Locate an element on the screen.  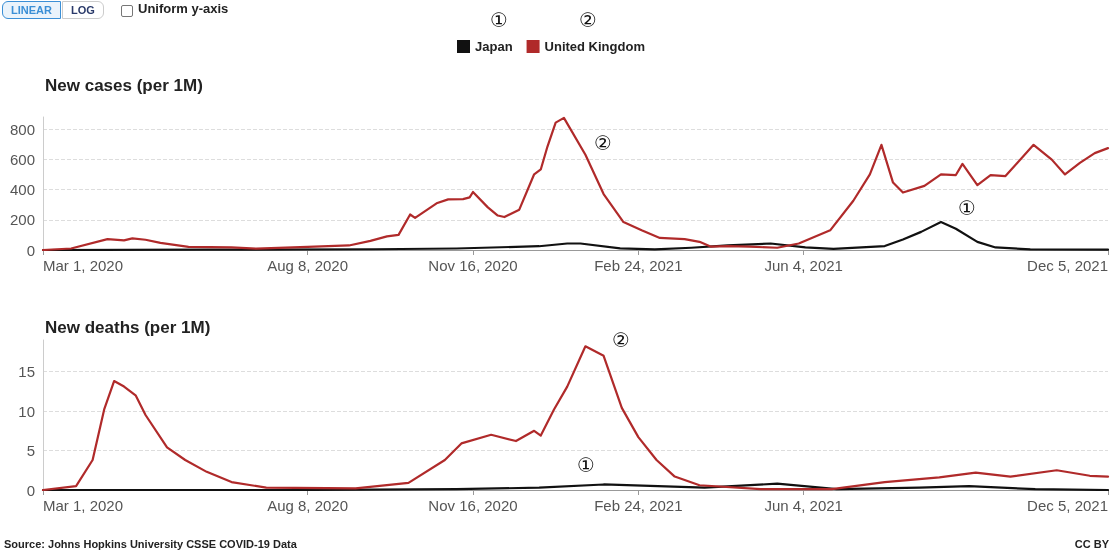
y-tick-label: 10 is located at coordinates (26, 411).